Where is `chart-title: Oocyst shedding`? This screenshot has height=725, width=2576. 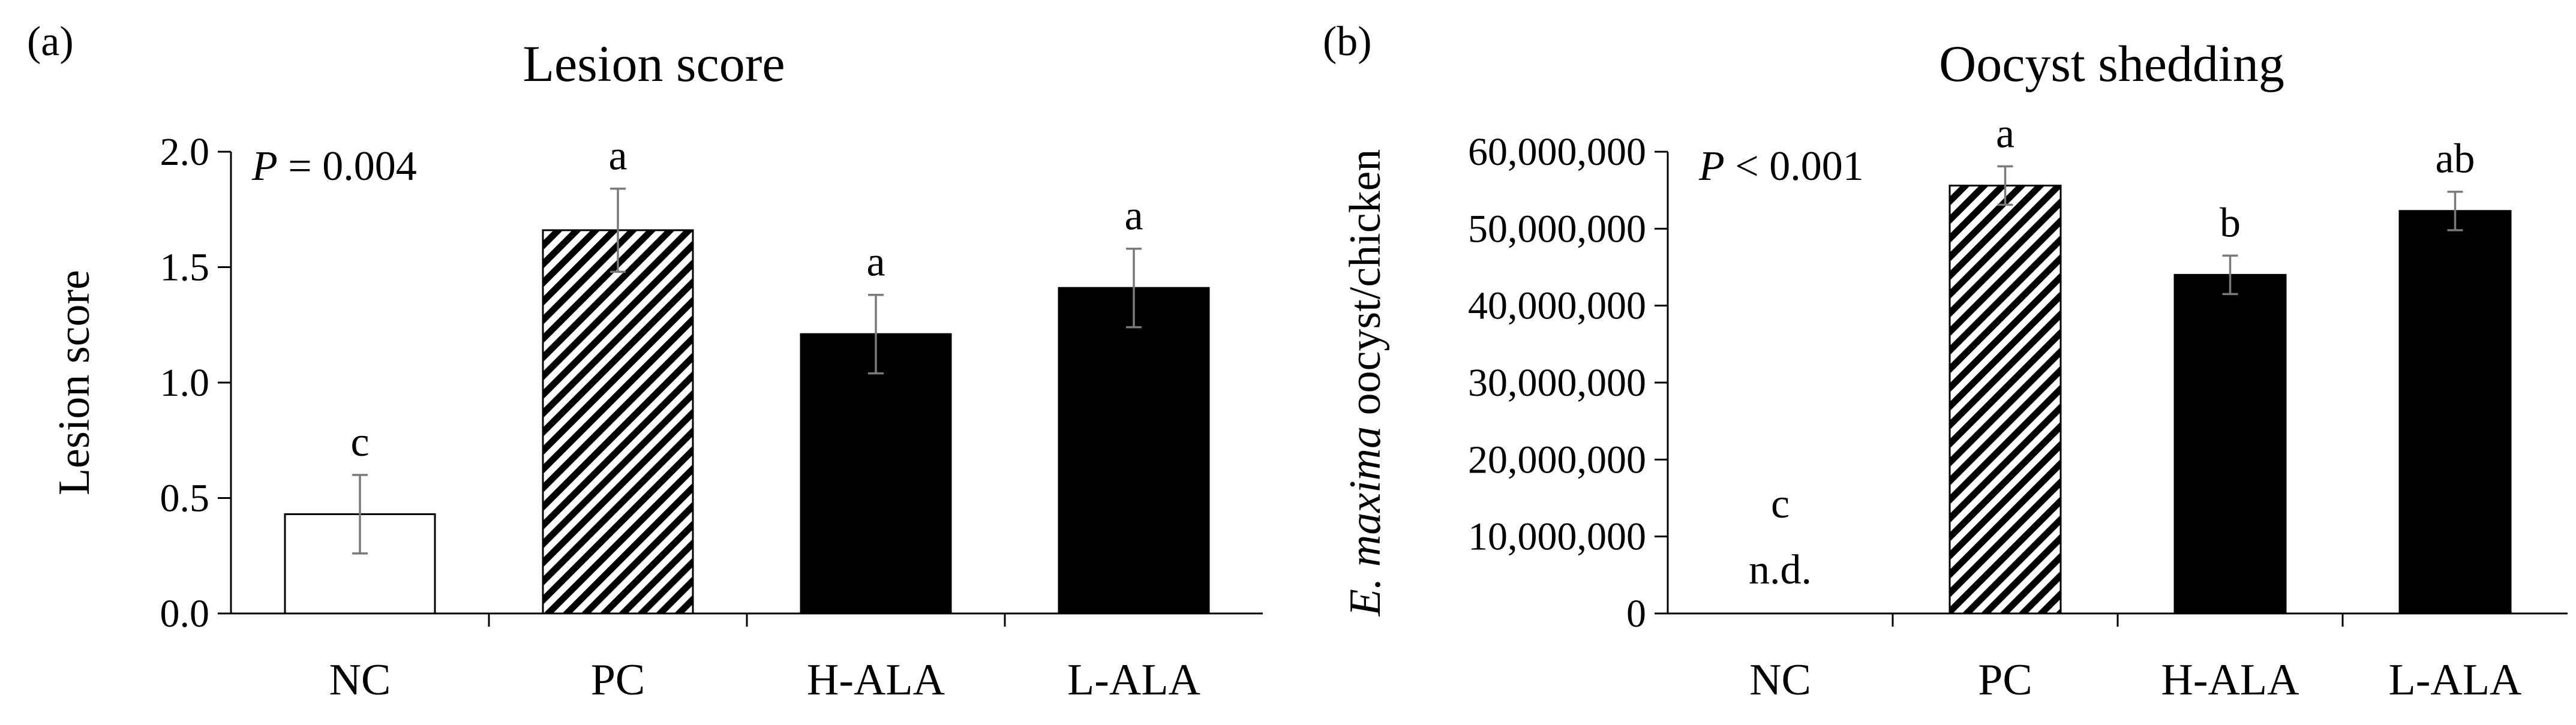
chart-title: Oocyst shedding is located at coordinates (2112, 63).